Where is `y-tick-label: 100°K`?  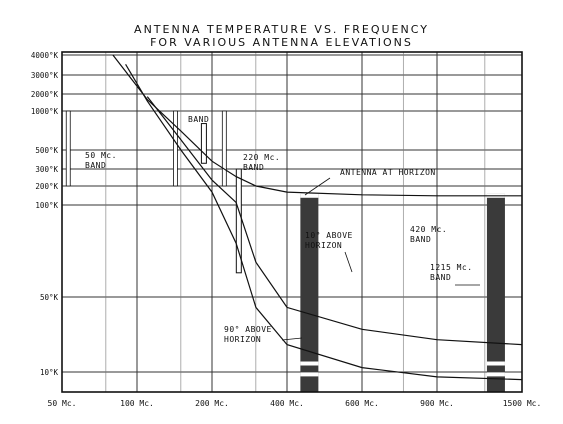
y-tick-label: 100°K is located at coordinates (46, 205).